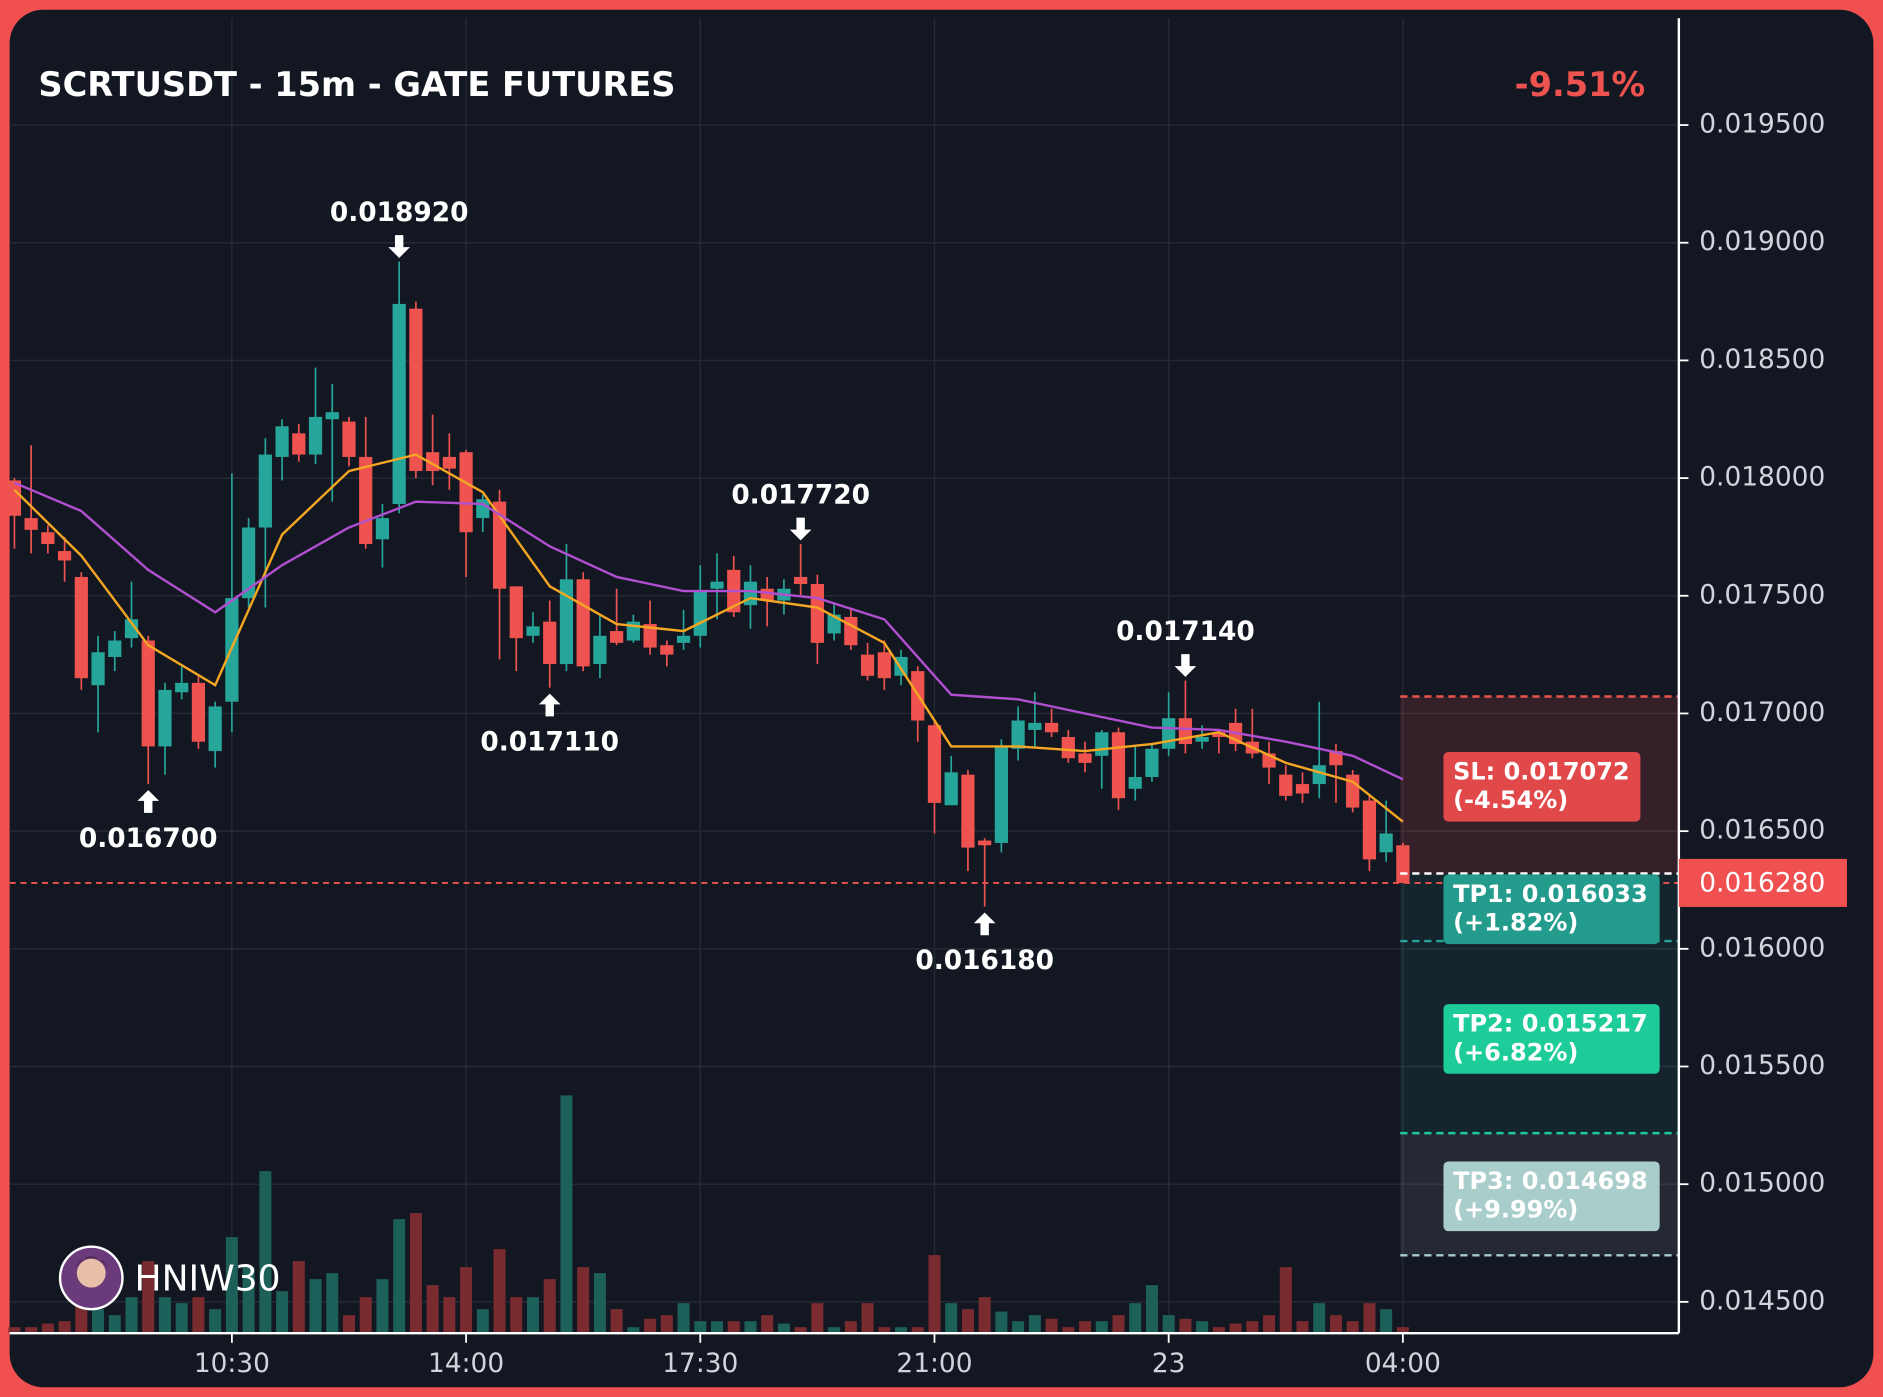  I want to click on x-tick-label: 14:00, so click(466, 1363).